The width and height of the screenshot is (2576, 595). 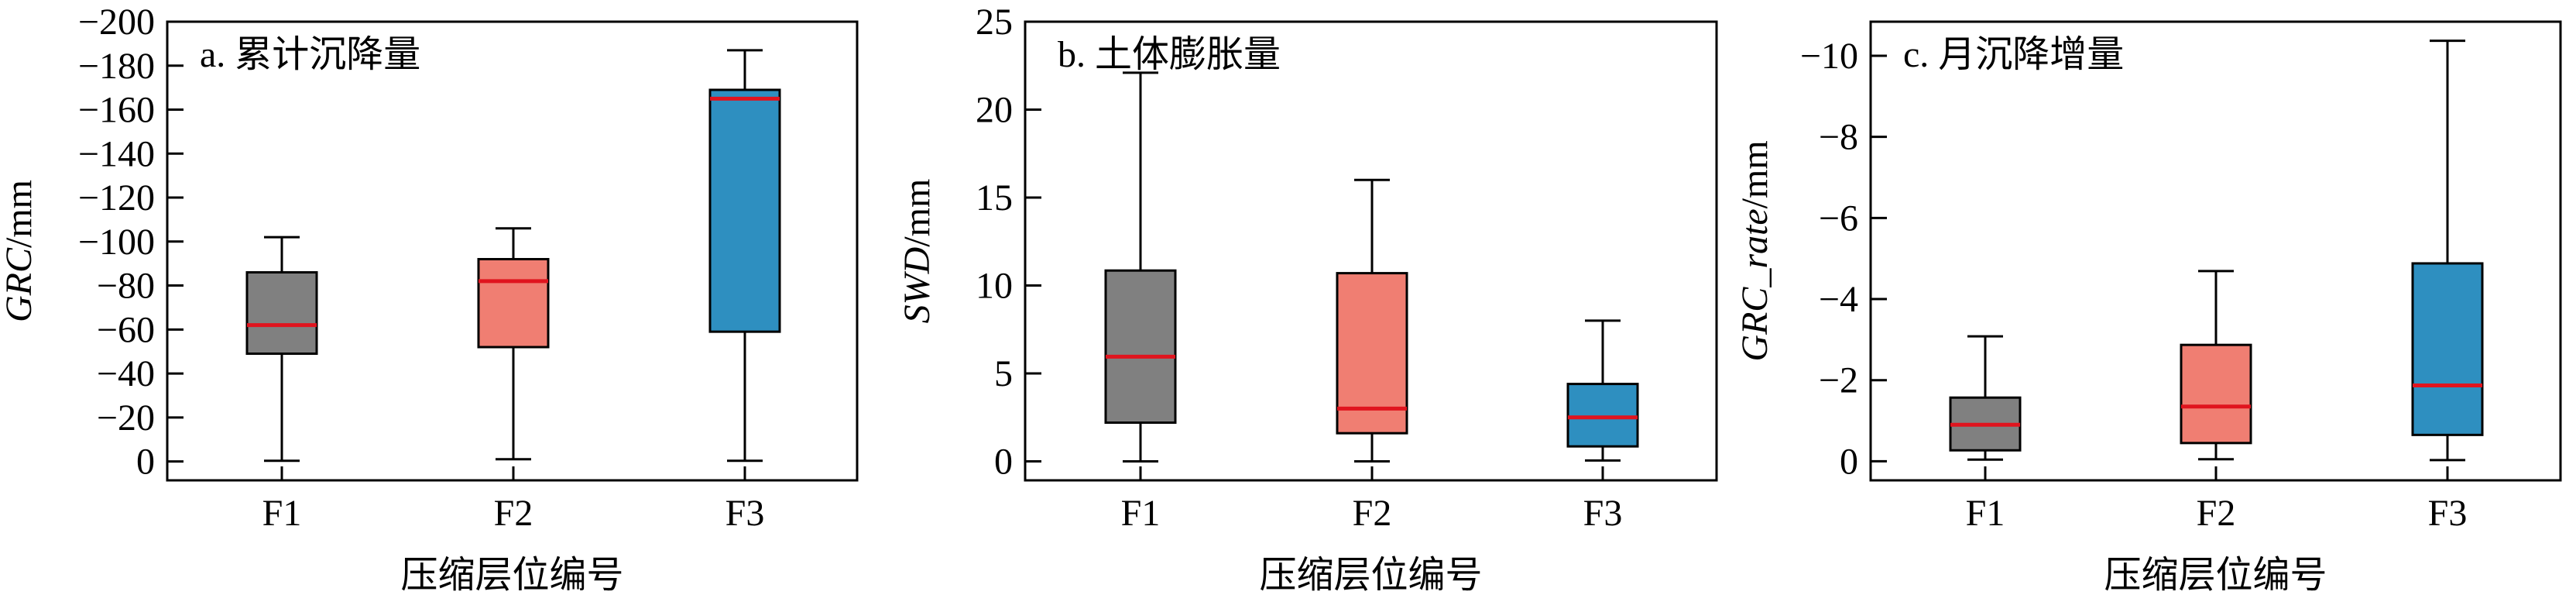 I want to click on y-tick-label: −140, so click(x=116, y=153).